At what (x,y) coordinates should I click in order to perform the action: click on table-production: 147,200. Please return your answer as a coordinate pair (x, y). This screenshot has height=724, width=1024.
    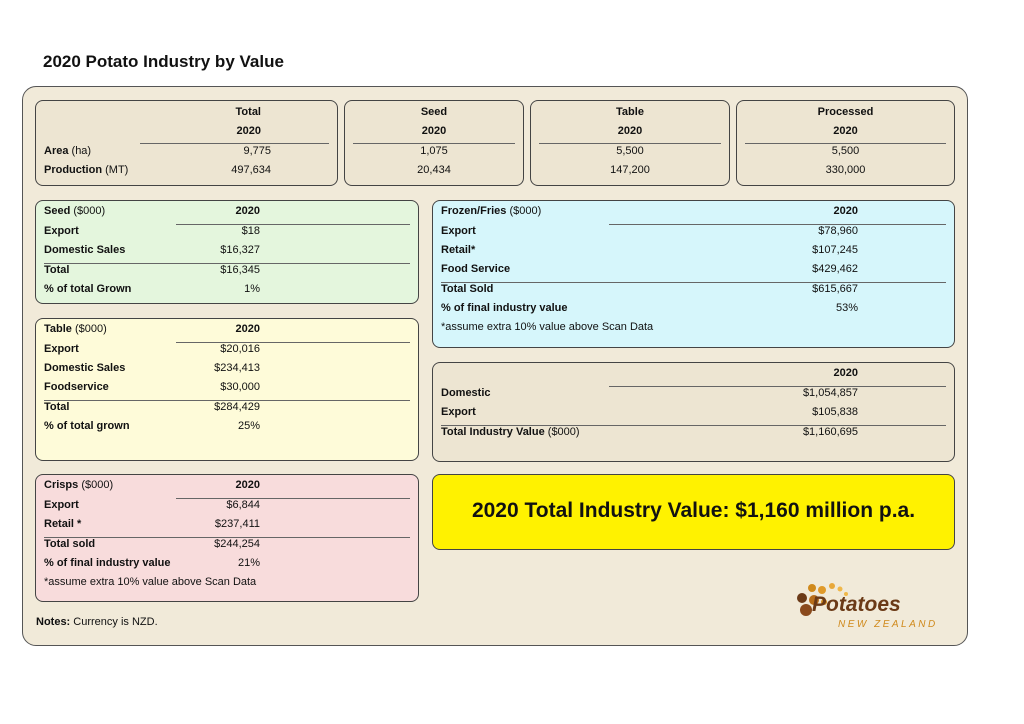
    Looking at the image, I should click on (630, 170).